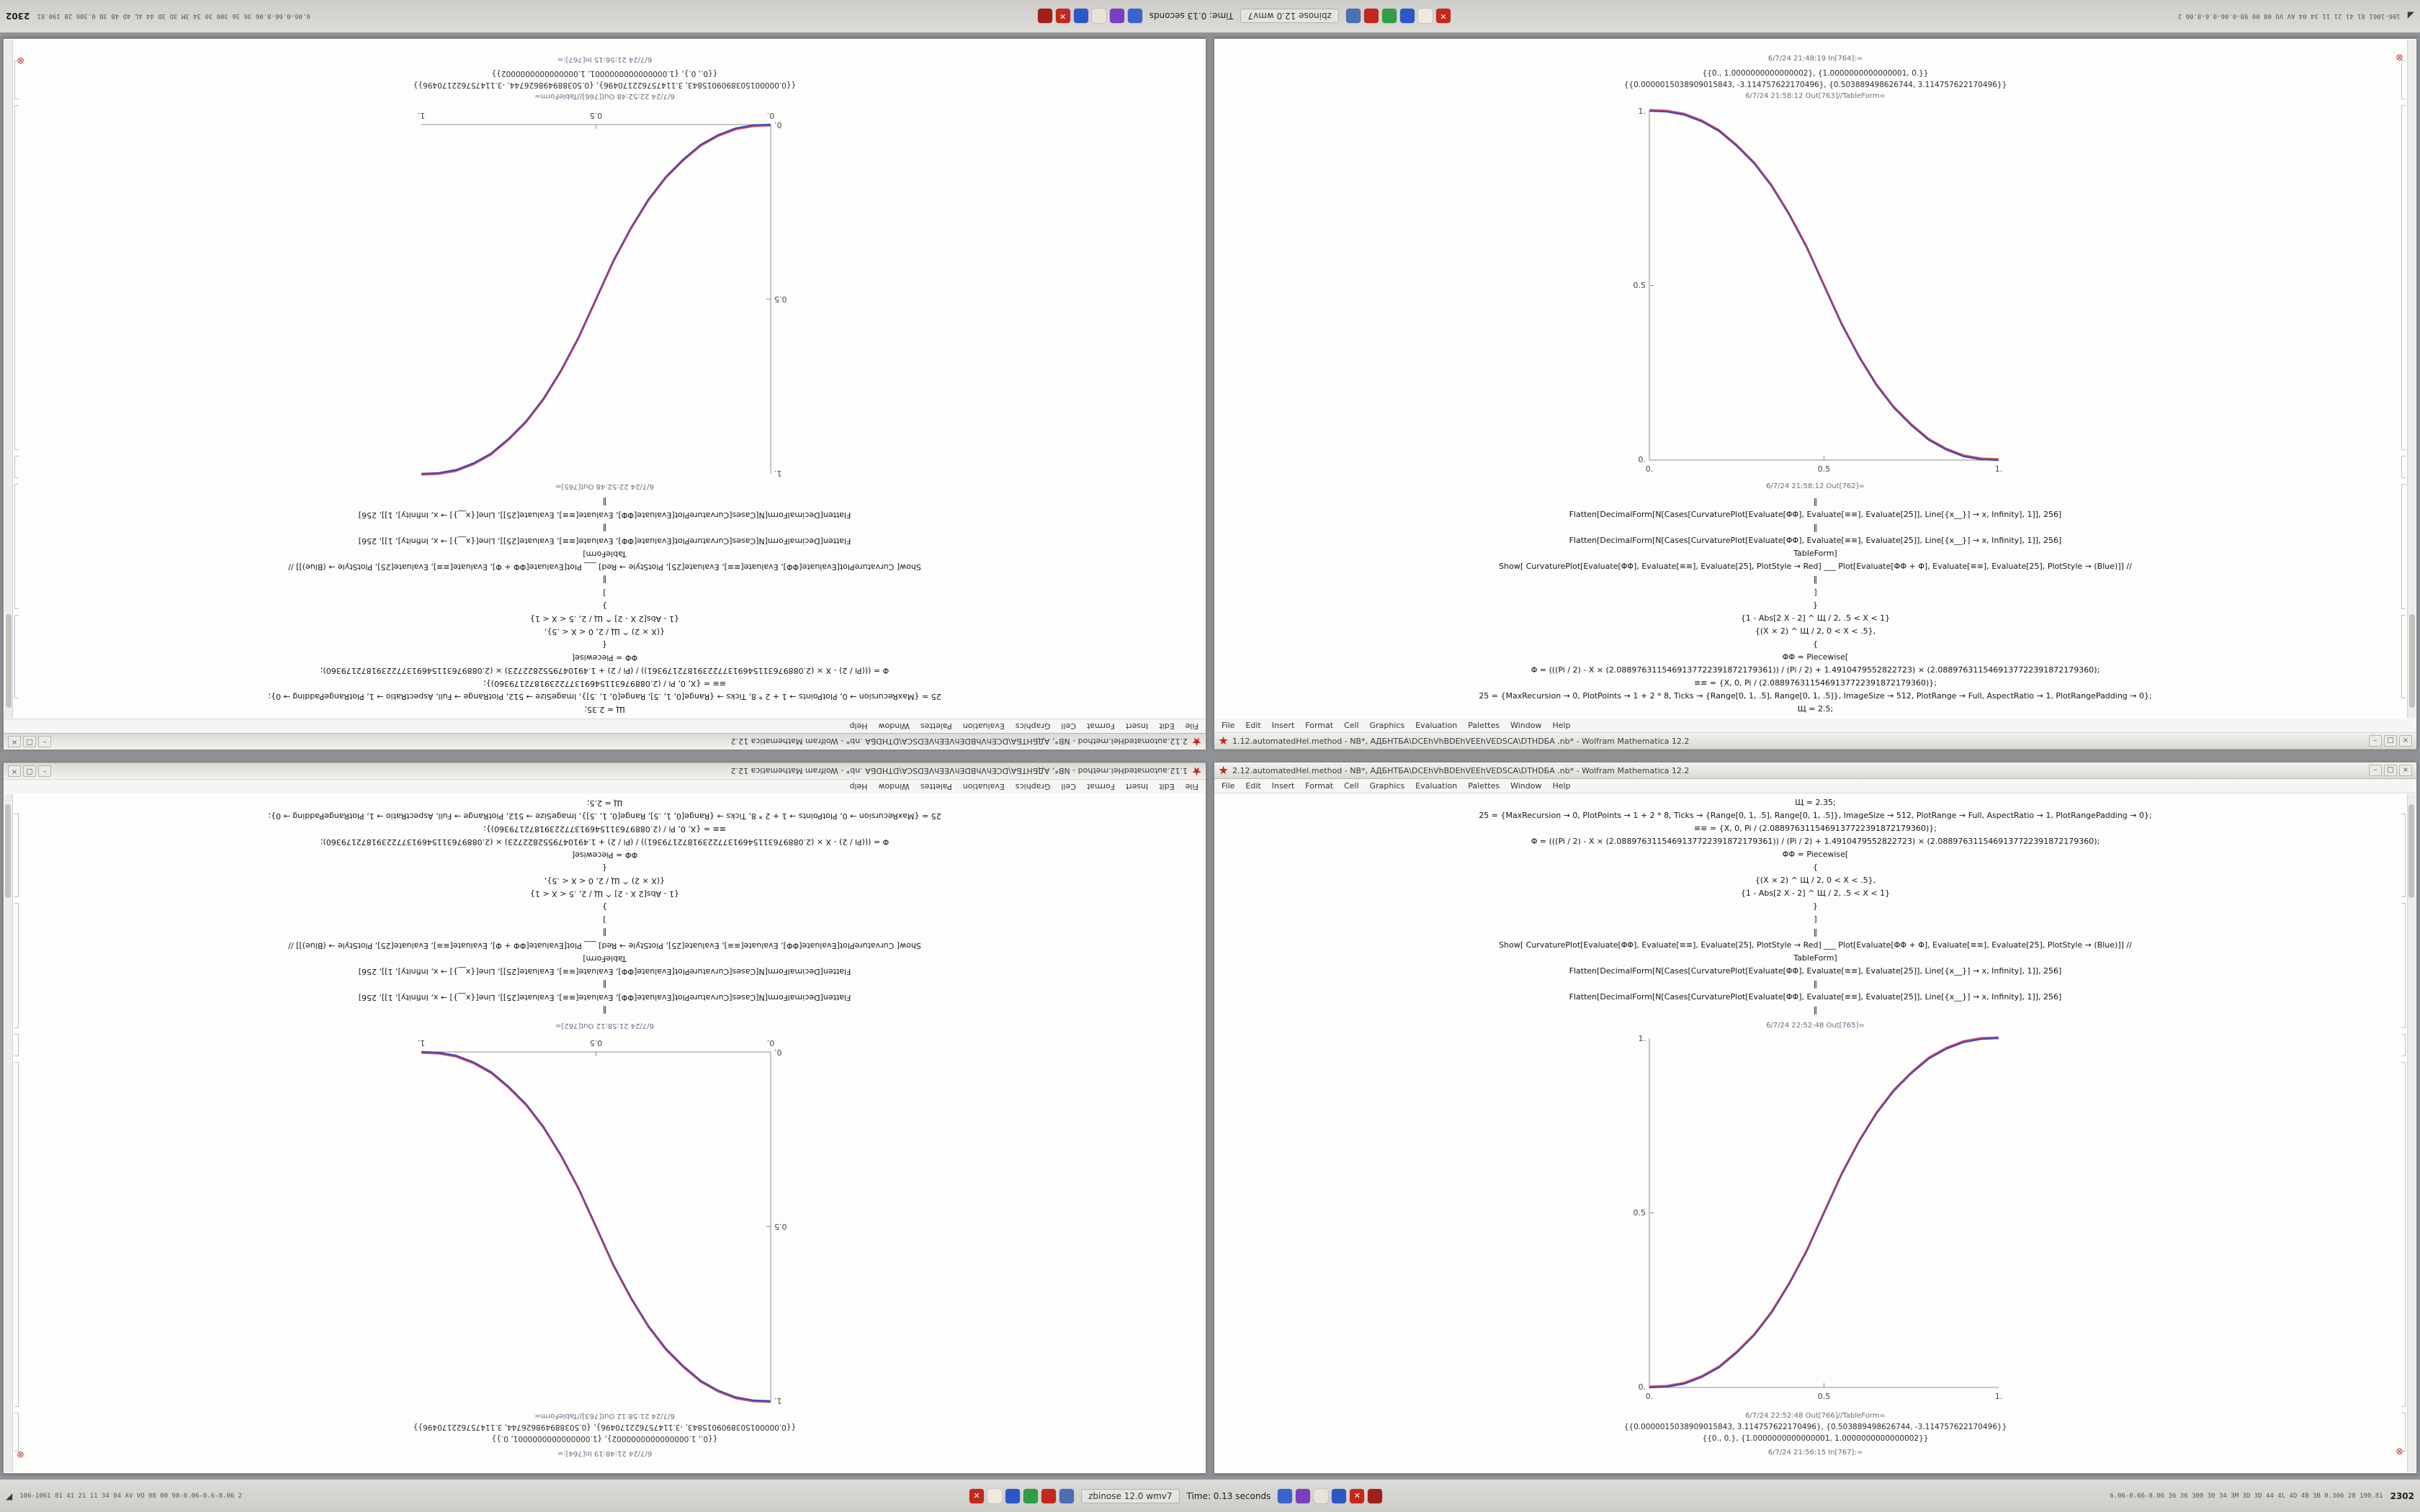 Image resolution: width=2420 pixels, height=1512 pixels. I want to click on abort-evaluation-icon: ⊗, so click(2399, 1451).